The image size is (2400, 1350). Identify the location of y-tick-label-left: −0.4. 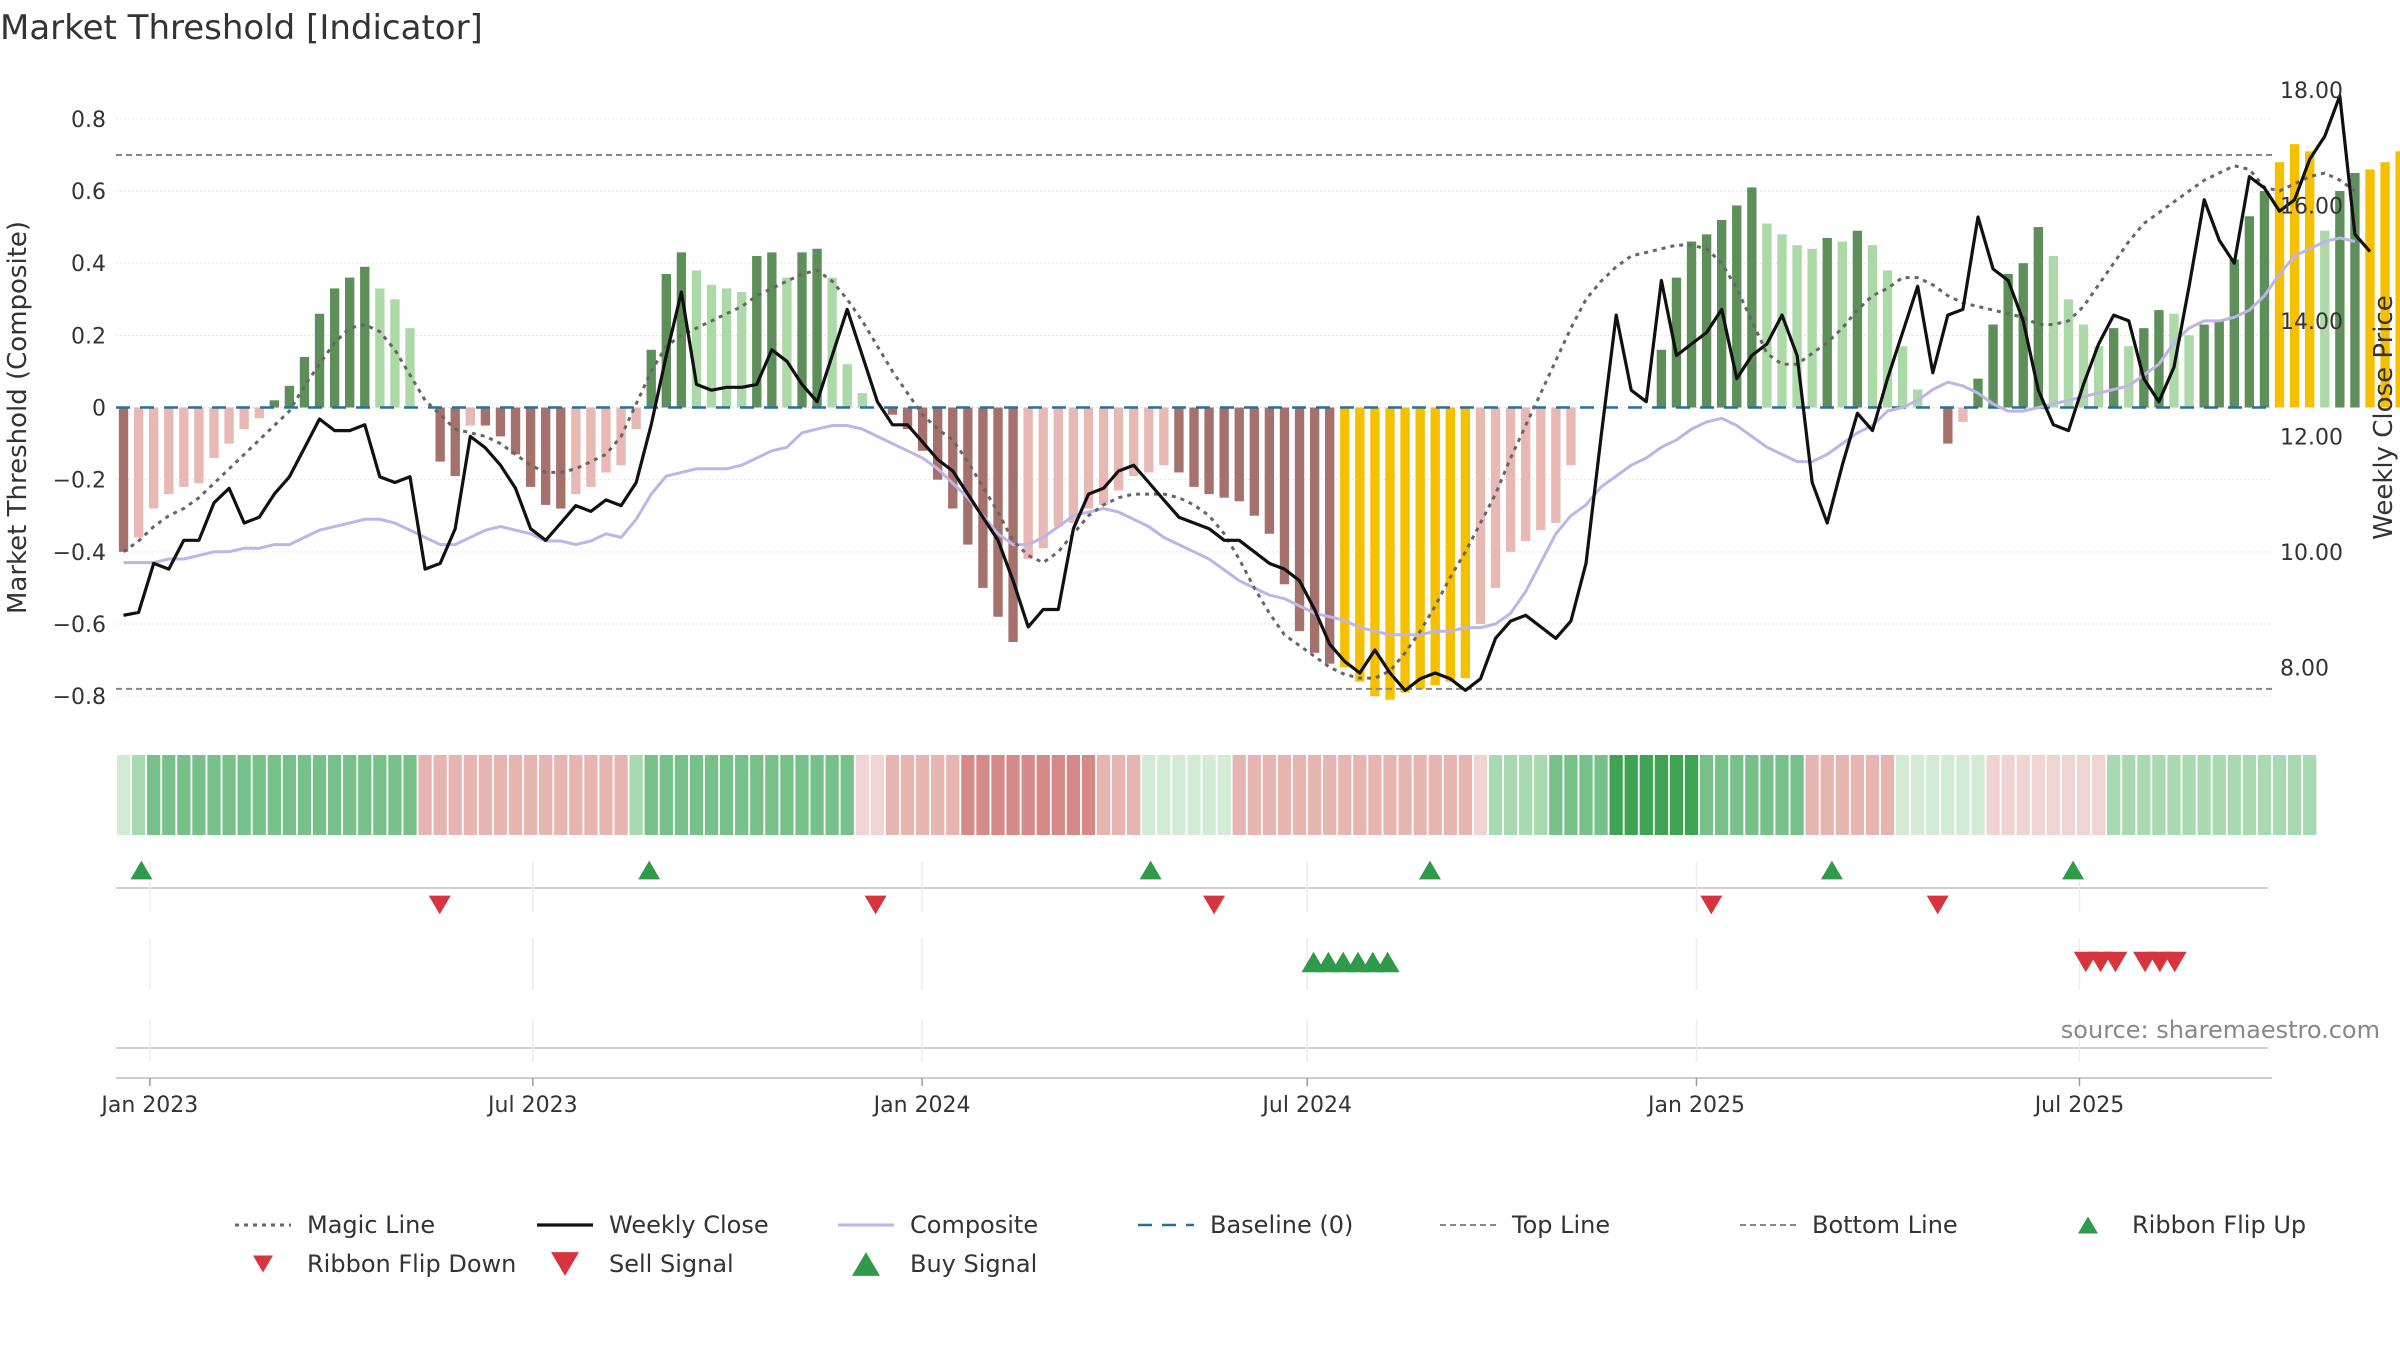
(79, 553).